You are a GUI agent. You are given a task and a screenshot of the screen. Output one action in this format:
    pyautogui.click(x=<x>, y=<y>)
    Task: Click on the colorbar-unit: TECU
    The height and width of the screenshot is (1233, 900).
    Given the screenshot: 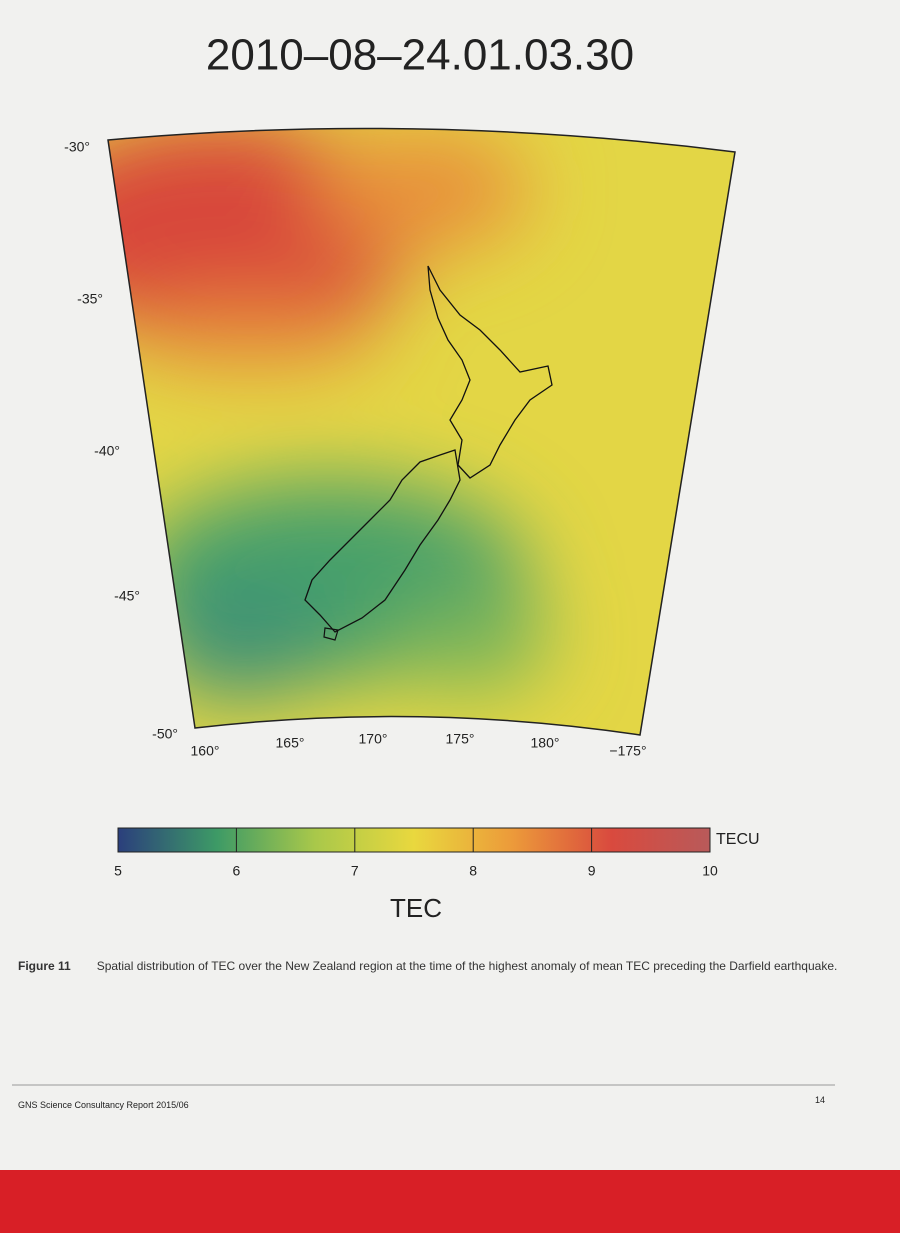 What is the action you would take?
    pyautogui.click(x=738, y=839)
    